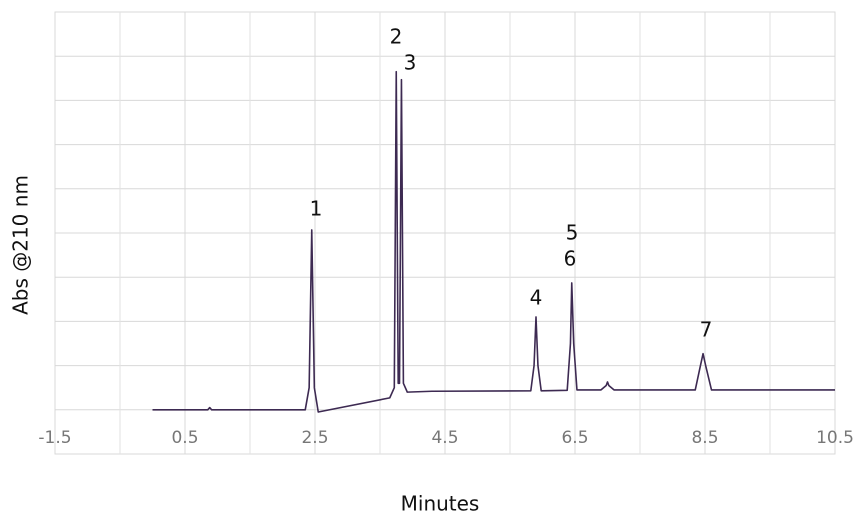  I want to click on peak-label: 7, so click(706, 330).